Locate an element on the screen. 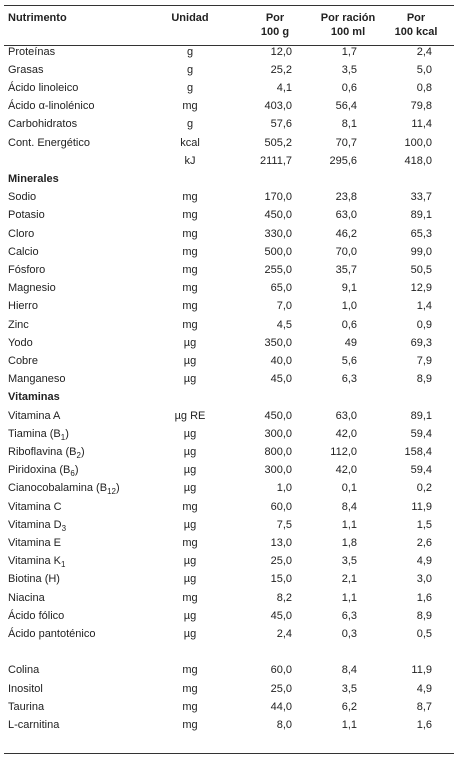  value: 500,0 is located at coordinates (278, 251).